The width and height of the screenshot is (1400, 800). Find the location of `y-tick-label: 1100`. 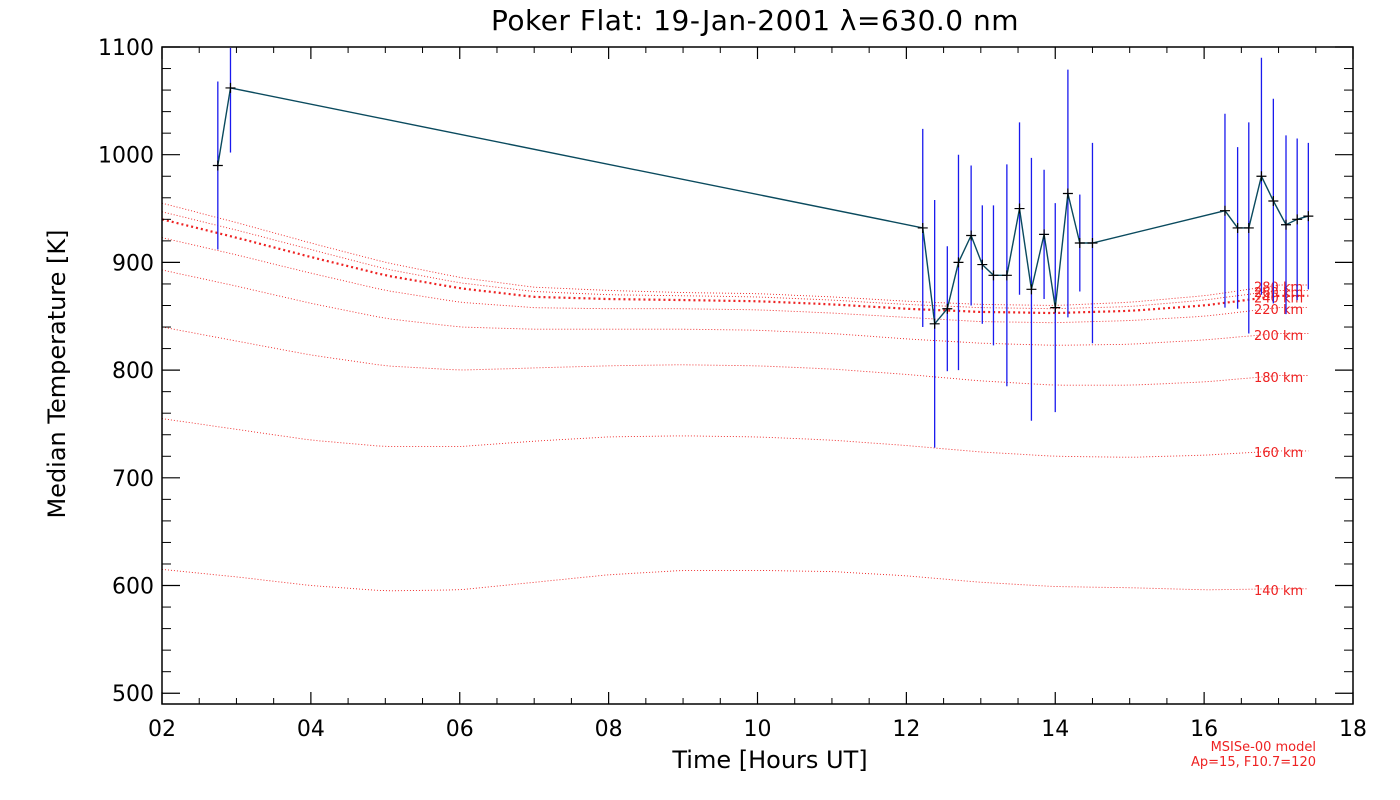

y-tick-label: 1100 is located at coordinates (126, 48).